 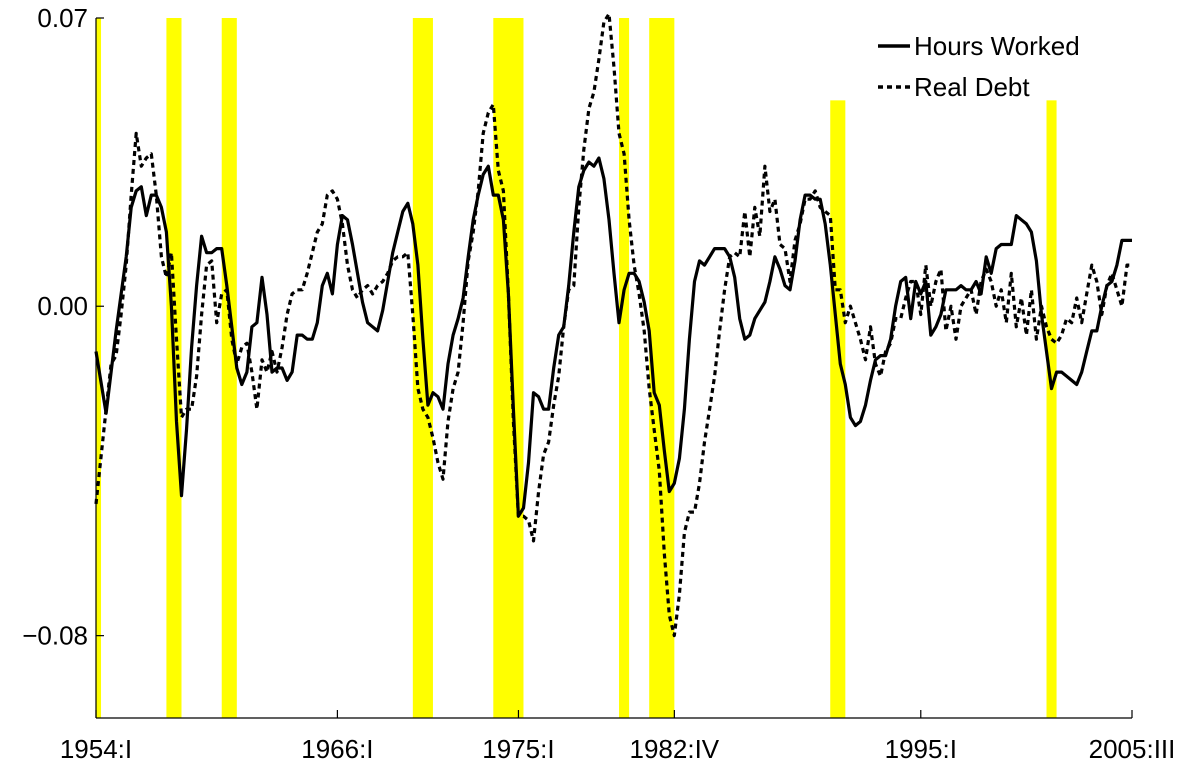 What do you see at coordinates (62, 18) in the screenshot?
I see `y-tick-label: 0.07` at bounding box center [62, 18].